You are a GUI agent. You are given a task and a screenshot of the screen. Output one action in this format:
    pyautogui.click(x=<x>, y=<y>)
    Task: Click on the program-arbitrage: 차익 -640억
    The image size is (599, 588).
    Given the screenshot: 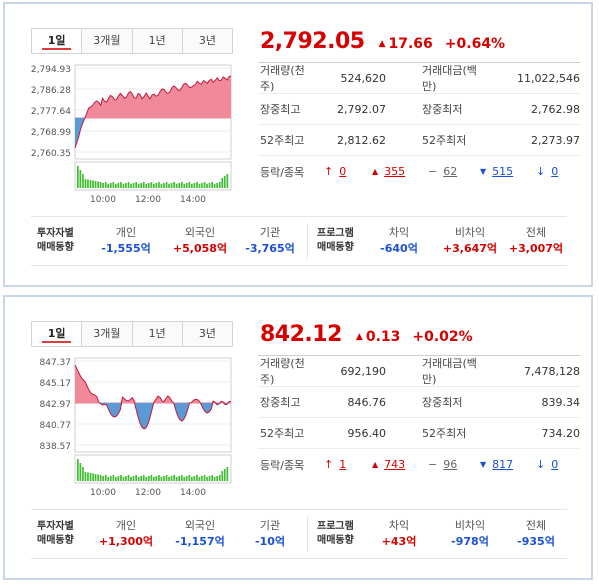 What is the action you would take?
    pyautogui.click(x=399, y=240)
    